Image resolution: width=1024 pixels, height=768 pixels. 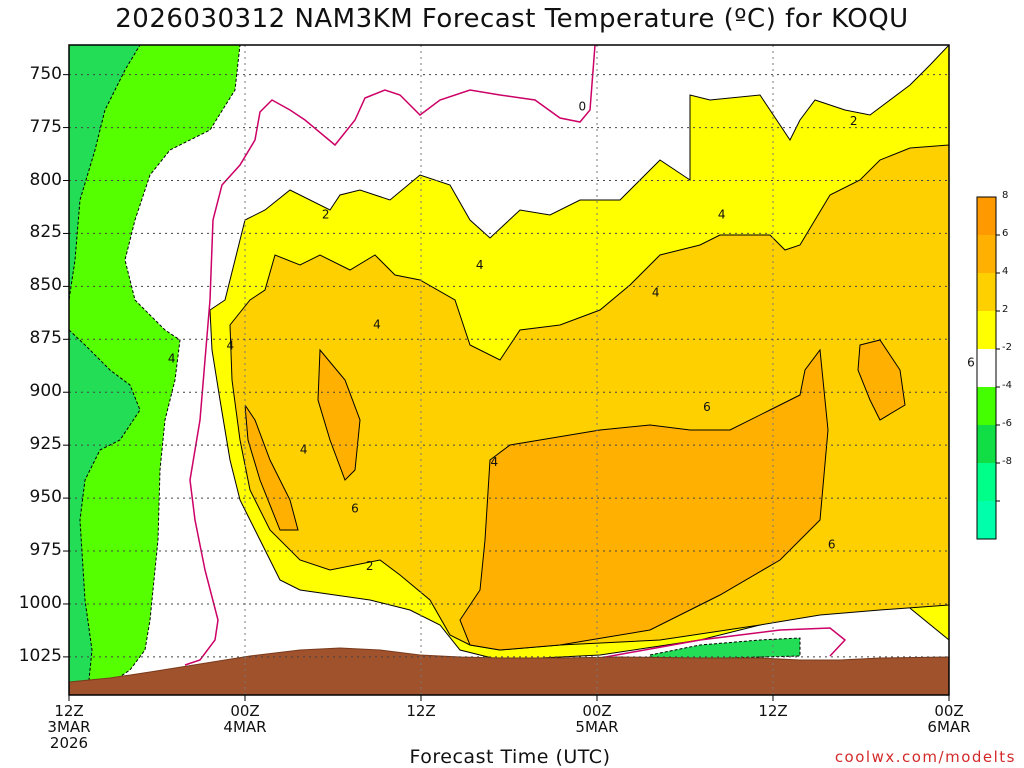 What do you see at coordinates (271, 467) in the screenshot?
I see `warm-region-6-small-c` at bounding box center [271, 467].